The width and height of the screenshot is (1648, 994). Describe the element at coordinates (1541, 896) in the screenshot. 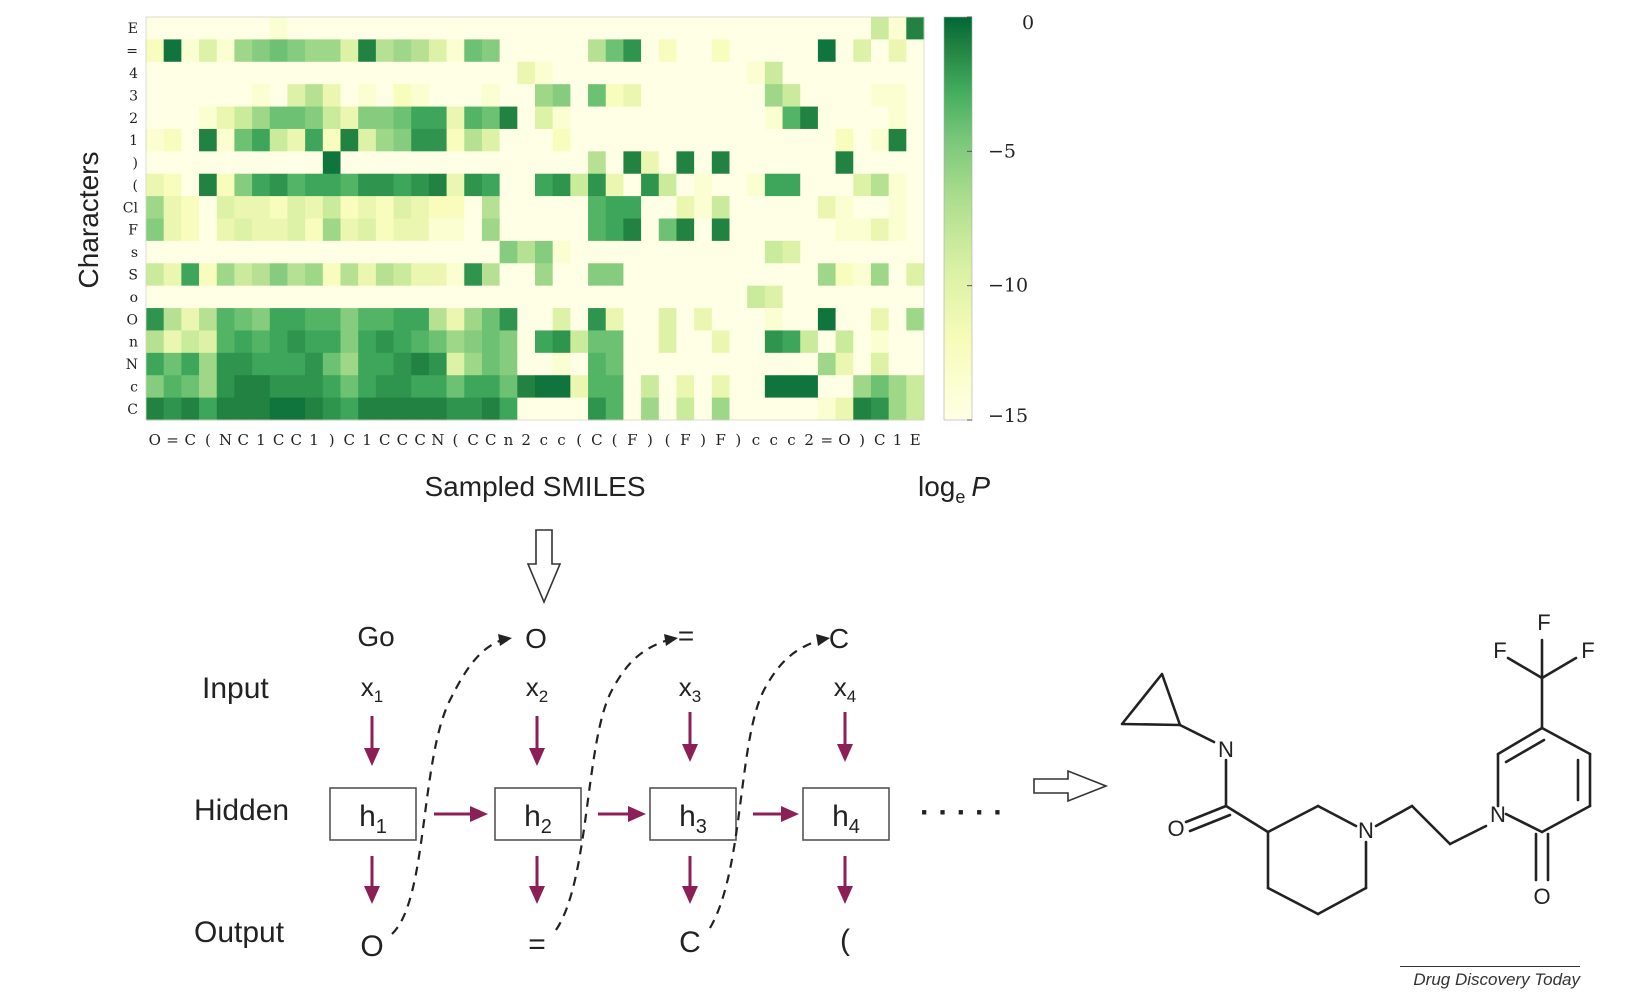

I see `svg-text: O` at that location.